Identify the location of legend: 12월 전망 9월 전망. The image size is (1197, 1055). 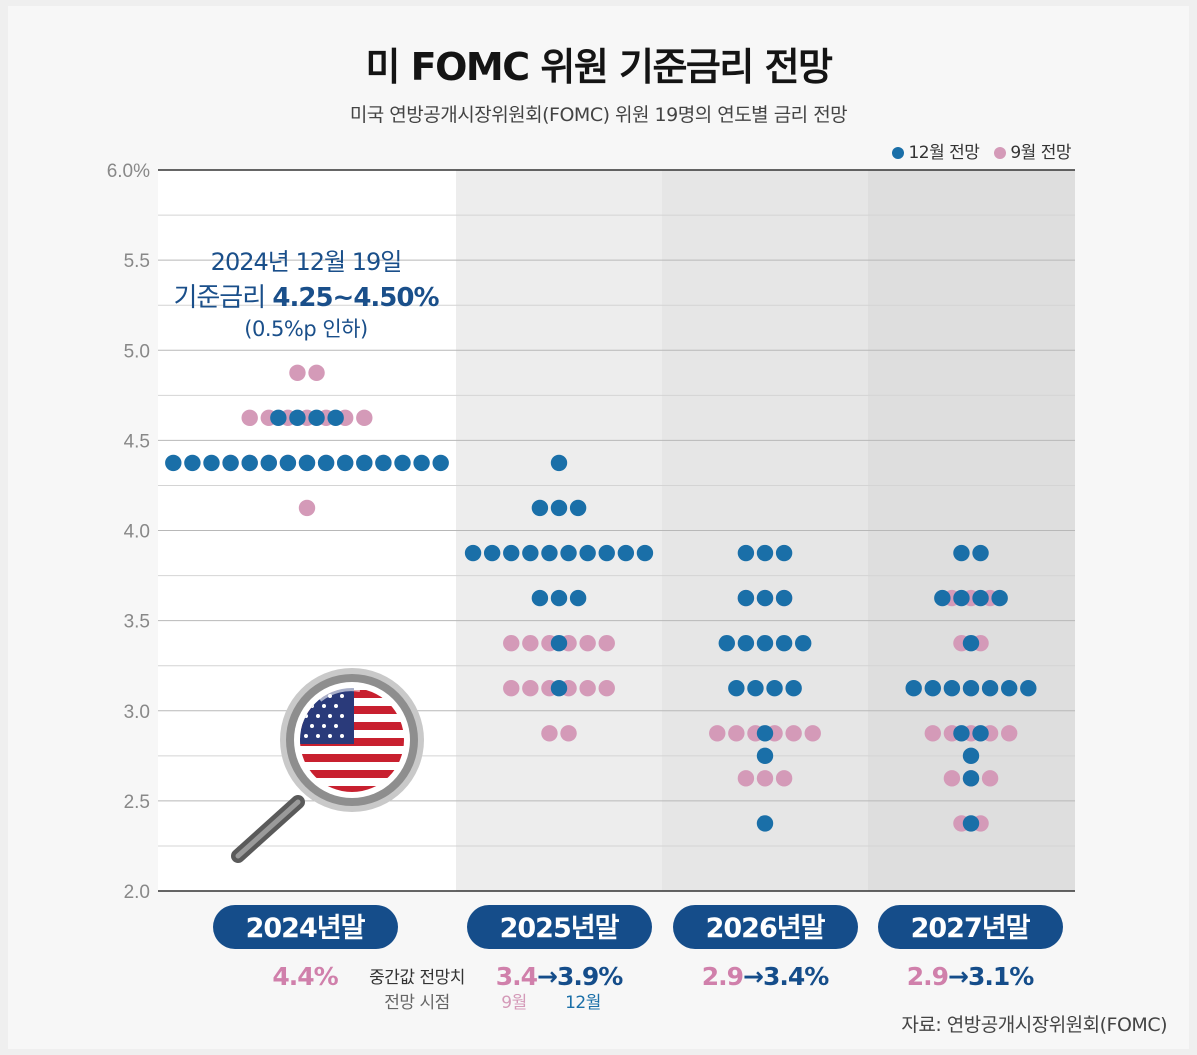
(976, 150).